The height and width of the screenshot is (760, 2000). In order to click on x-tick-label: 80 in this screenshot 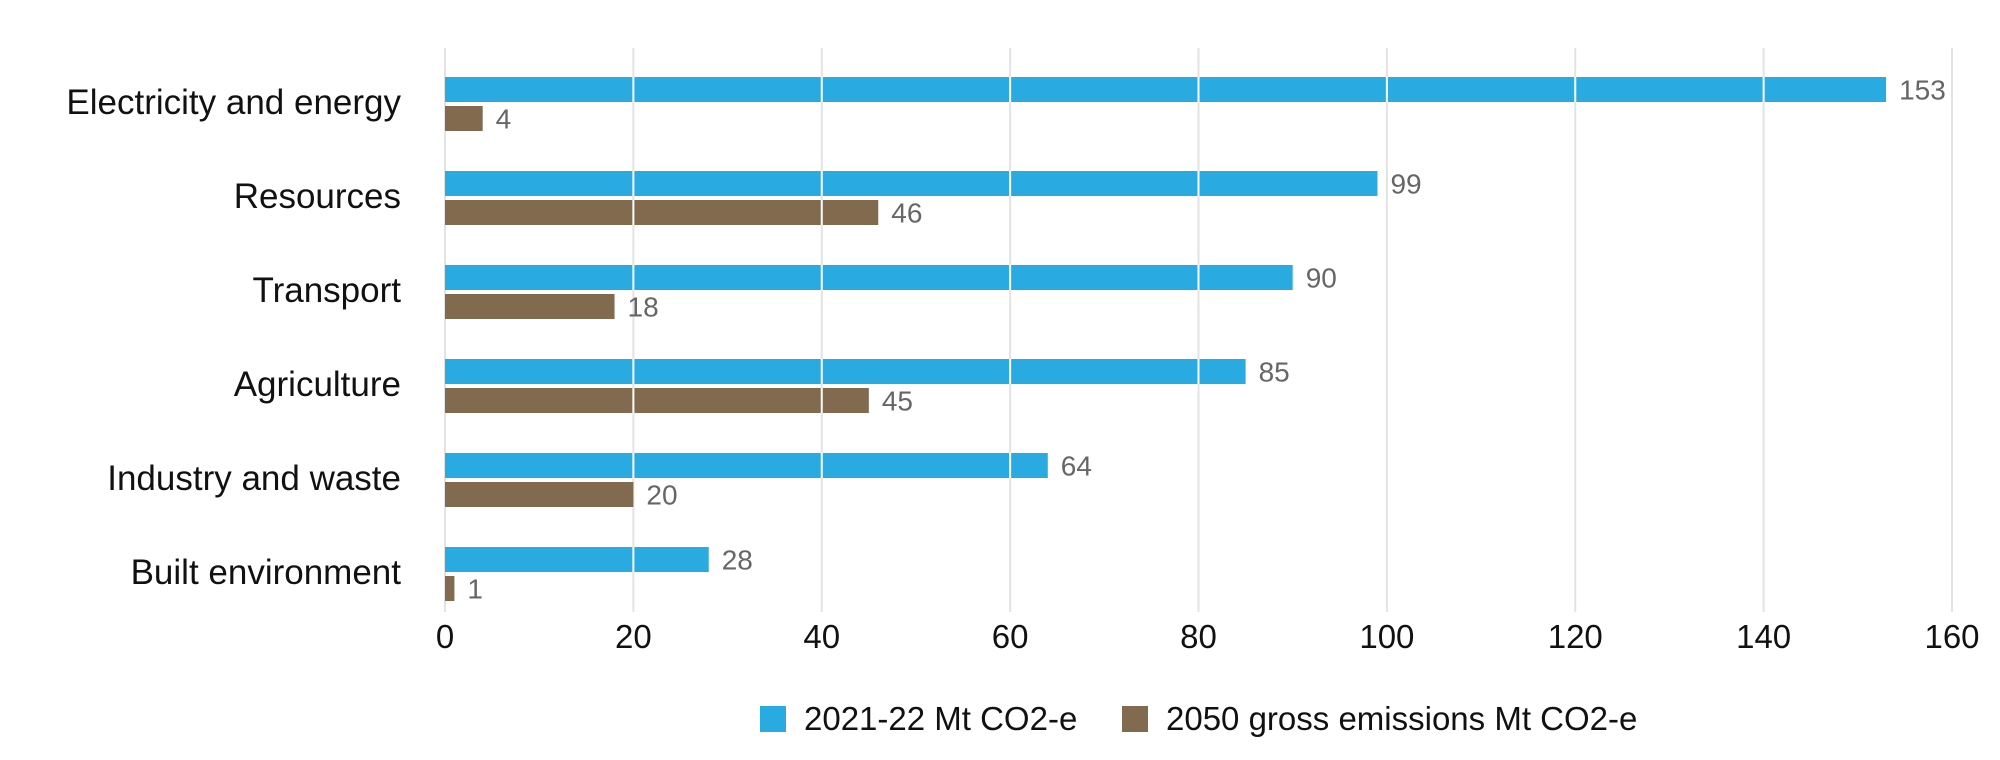, I will do `click(1198, 636)`.